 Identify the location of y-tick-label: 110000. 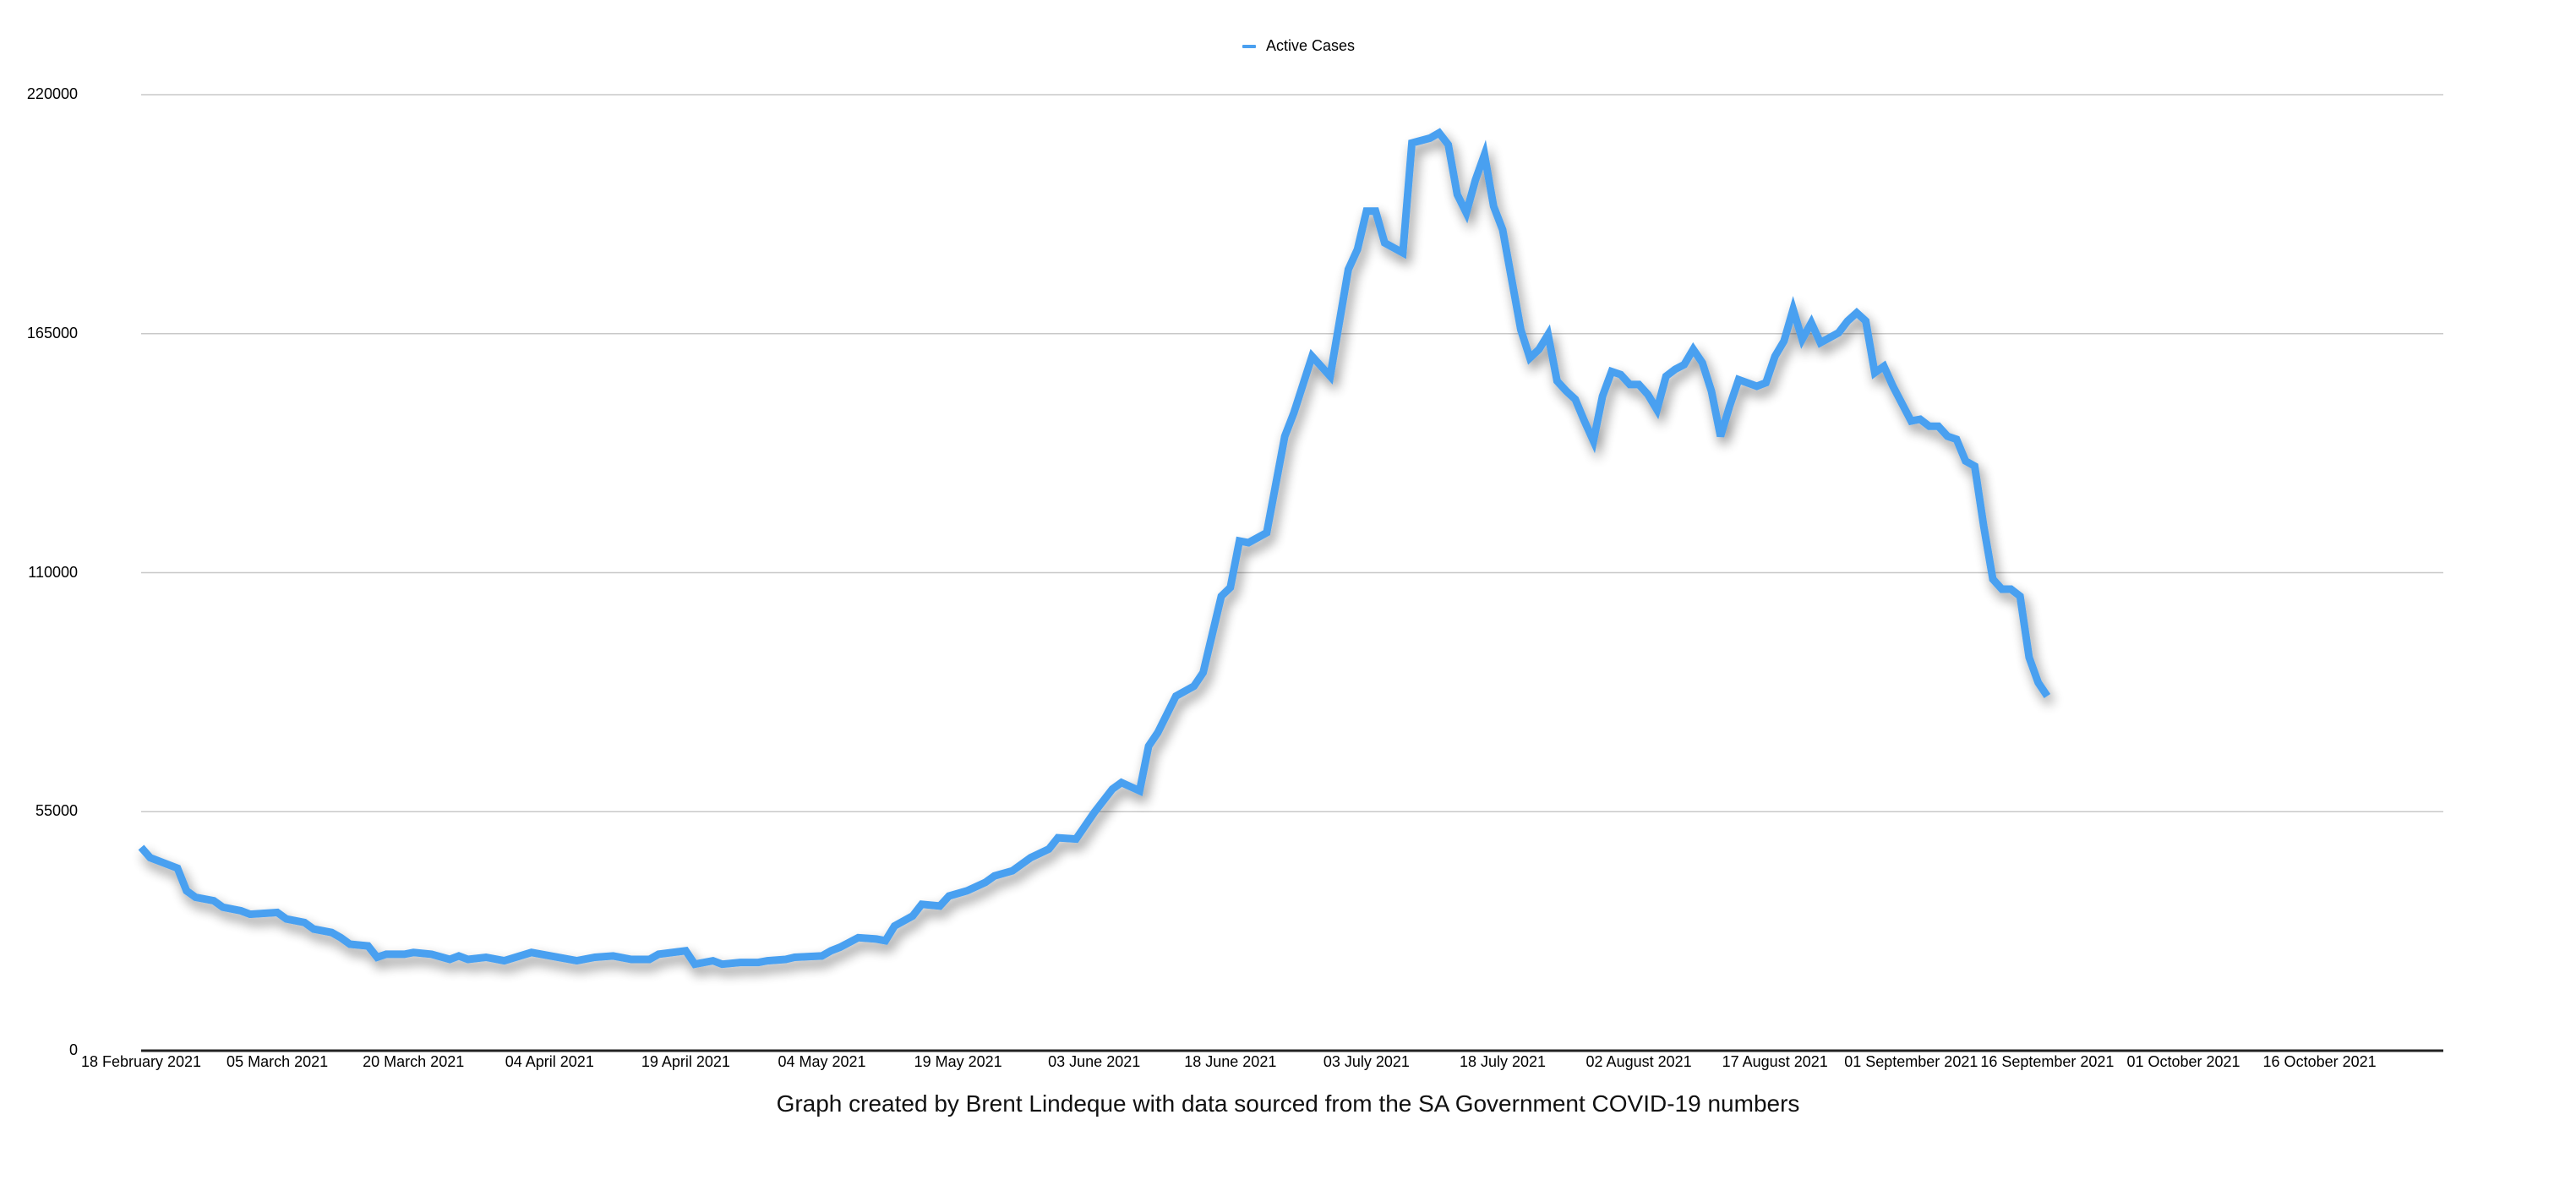
(53, 572).